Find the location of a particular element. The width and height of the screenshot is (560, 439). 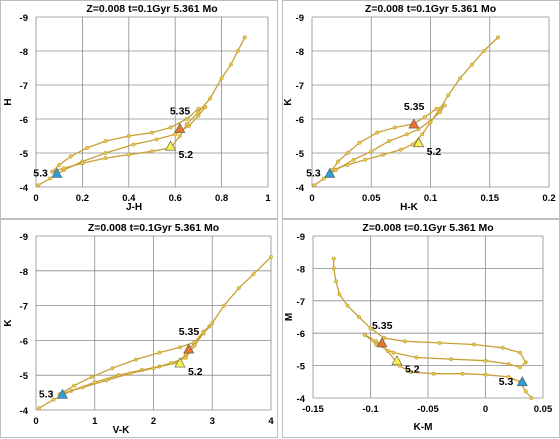

x-tick-label: -0.05 is located at coordinates (428, 409).